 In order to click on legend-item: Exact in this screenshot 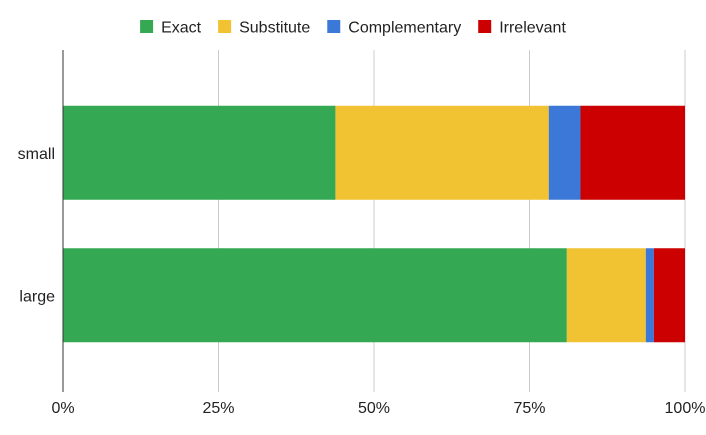, I will do `click(171, 28)`.